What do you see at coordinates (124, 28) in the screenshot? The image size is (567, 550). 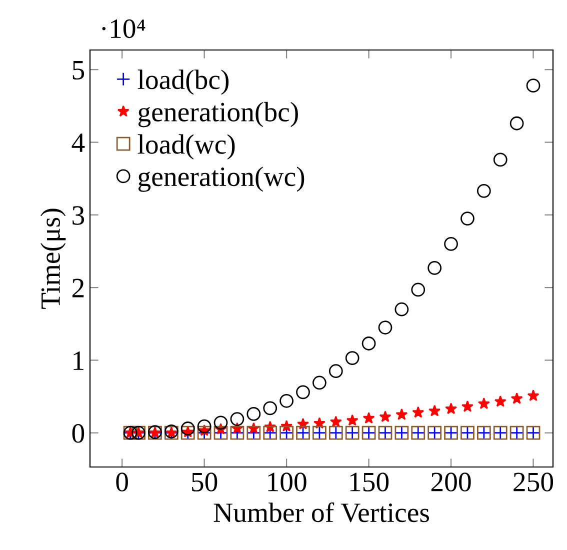 I see `text: ·10⁴` at bounding box center [124, 28].